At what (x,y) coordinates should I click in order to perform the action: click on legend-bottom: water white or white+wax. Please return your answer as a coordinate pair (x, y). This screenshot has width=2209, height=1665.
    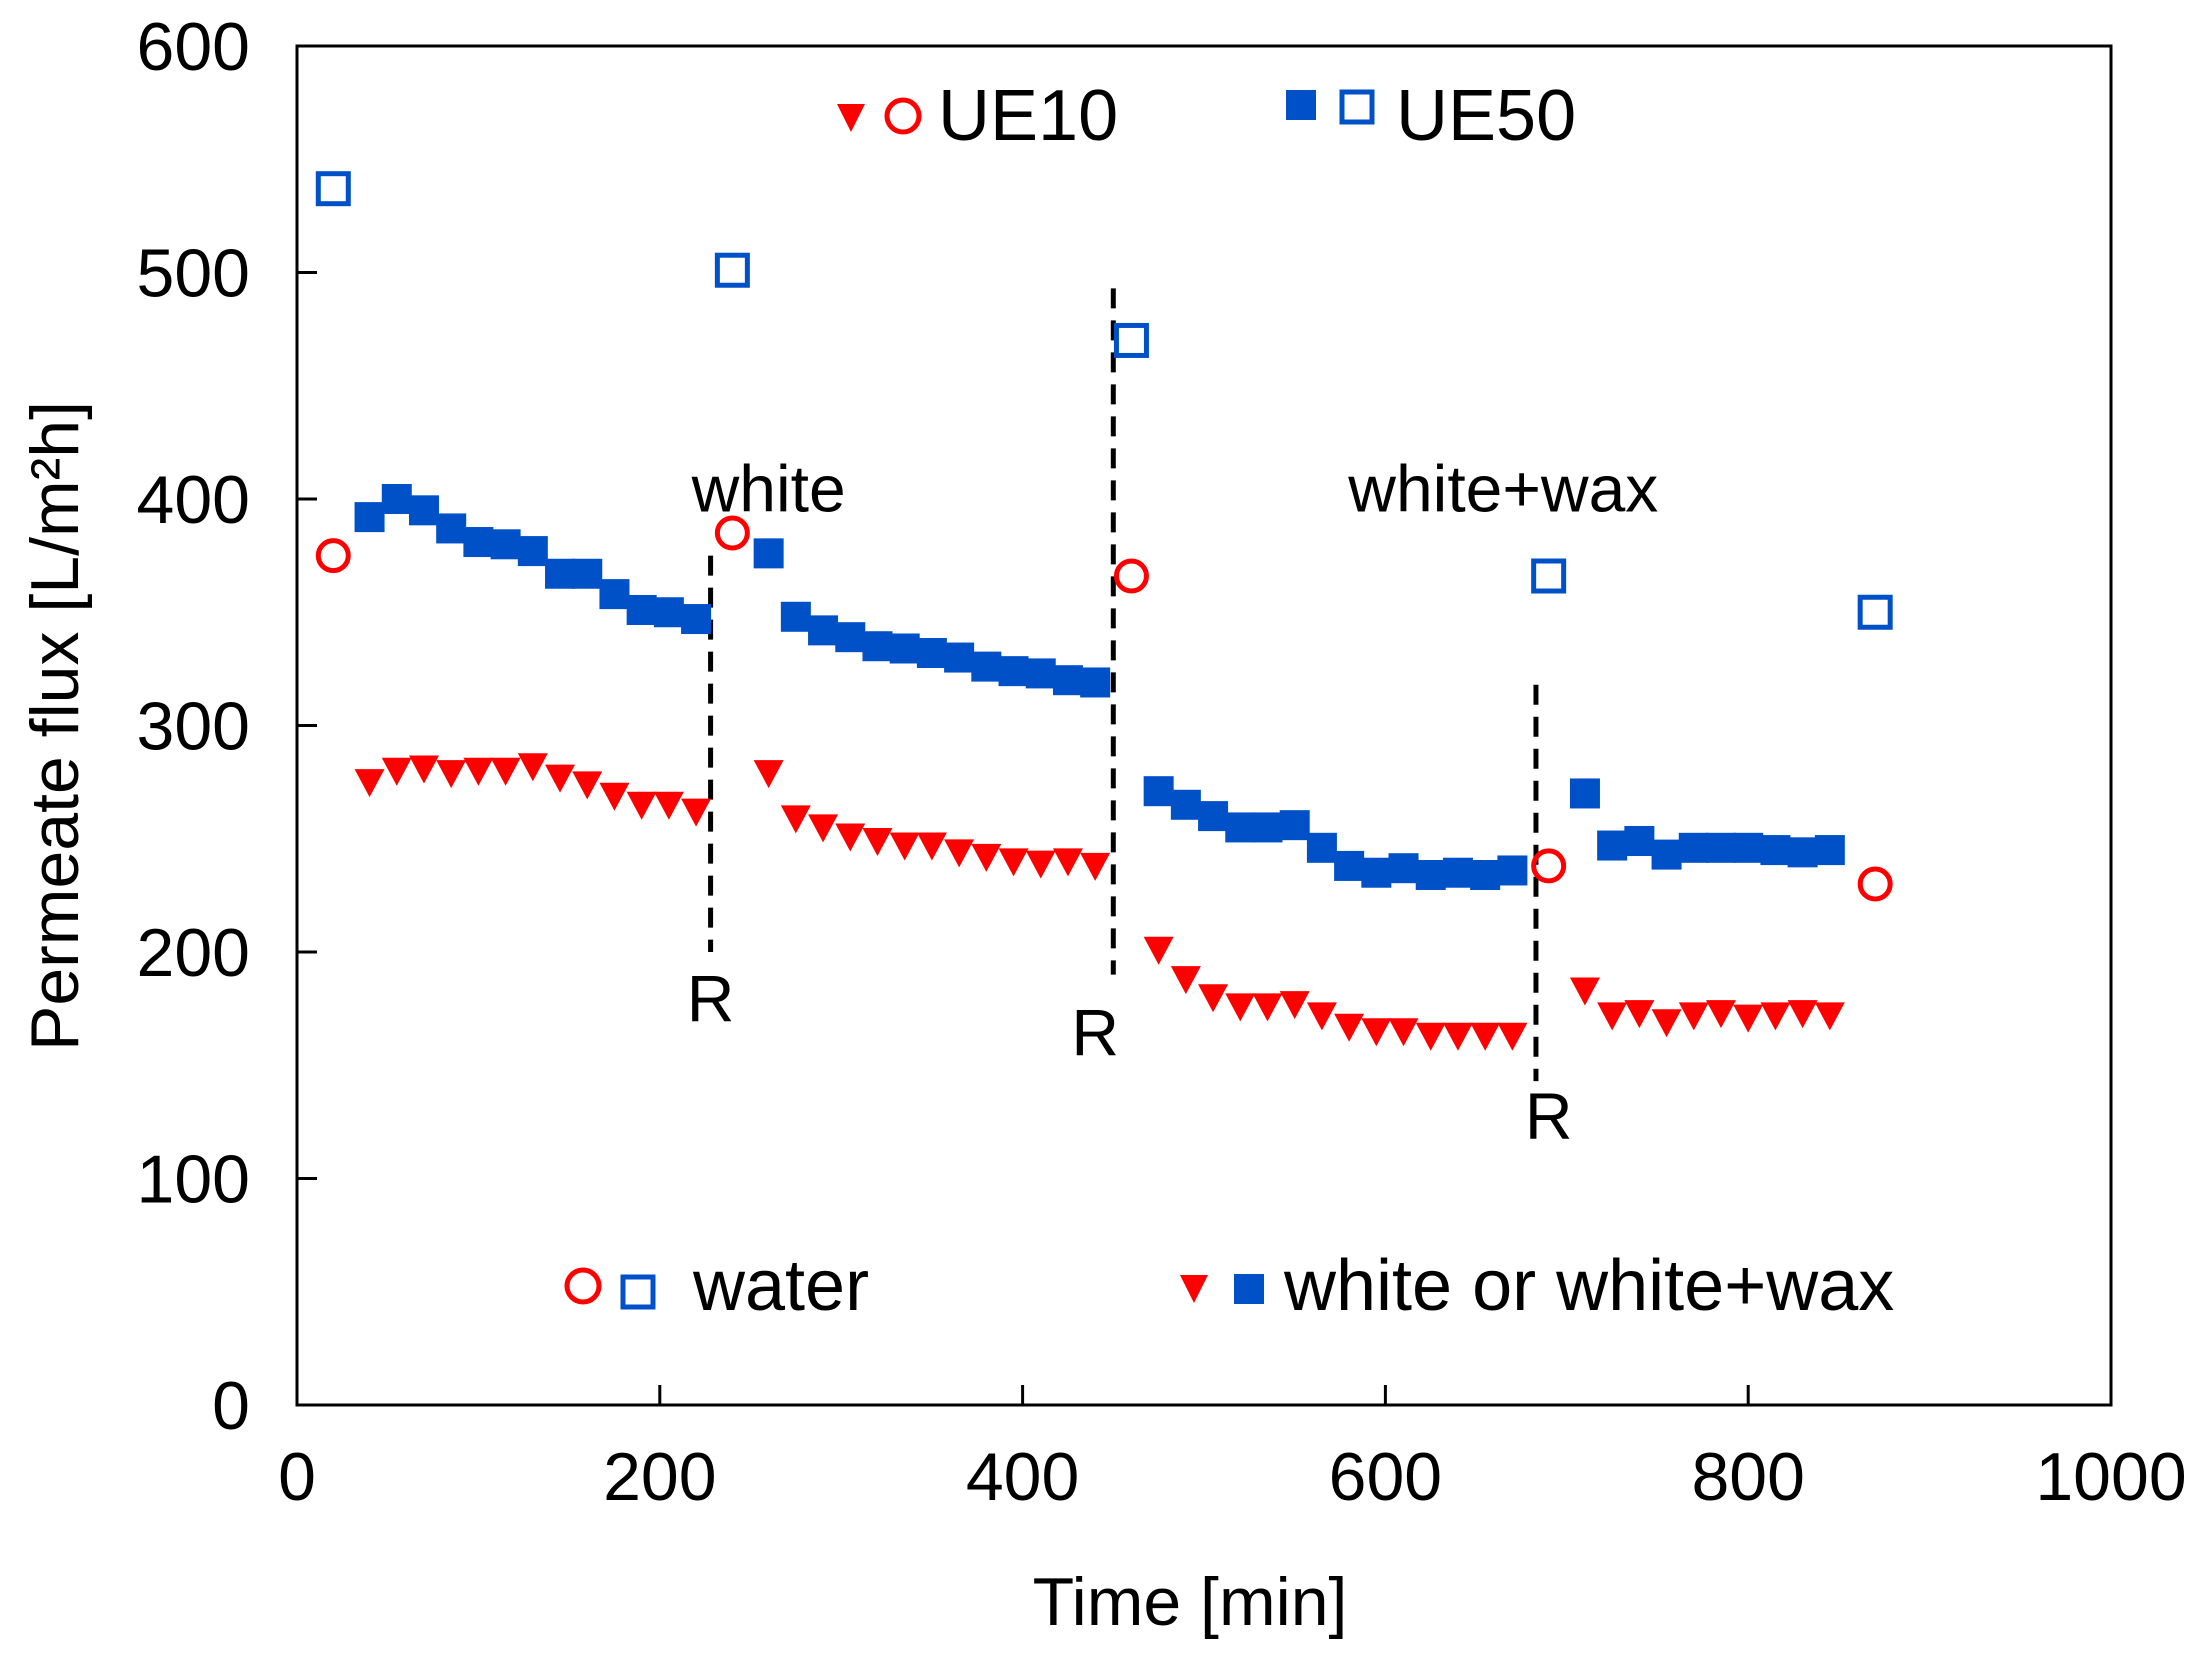
    Looking at the image, I should click on (1229, 1286).